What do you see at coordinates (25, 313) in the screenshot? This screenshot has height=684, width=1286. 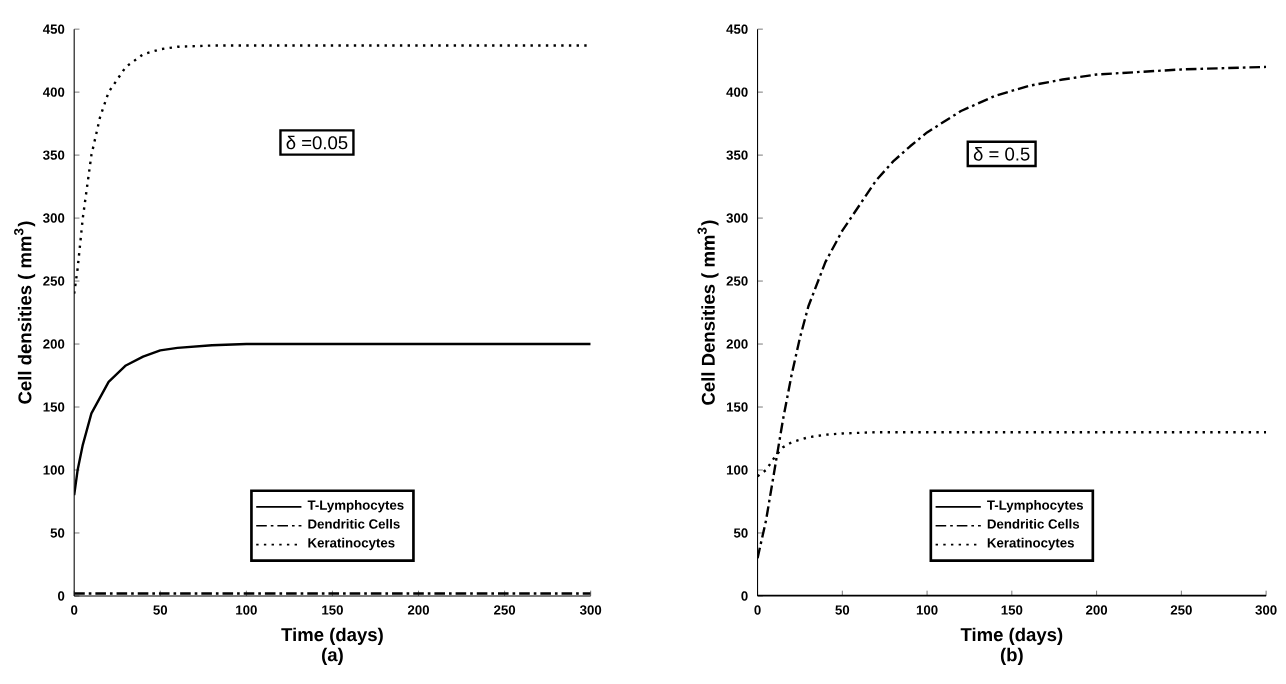 I see `y-axis-title: Cell densities ( mm$^{3}$)` at bounding box center [25, 313].